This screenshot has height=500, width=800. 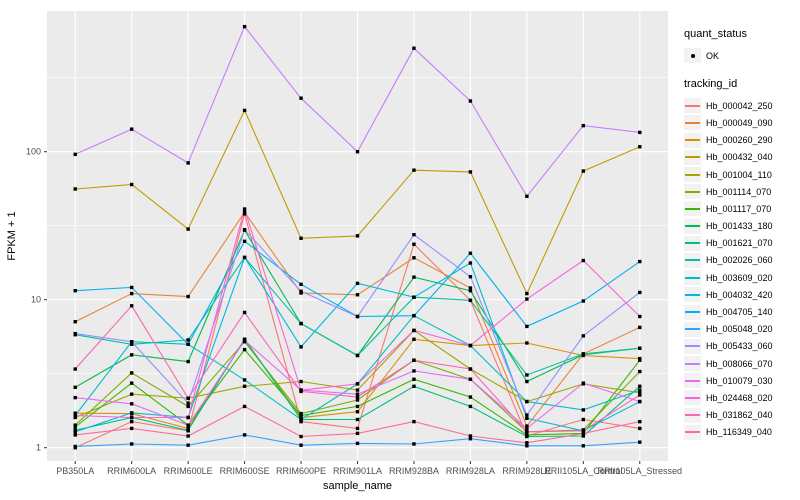 I want to click on legend-item: Hb_001004_110, so click(x=742, y=174).